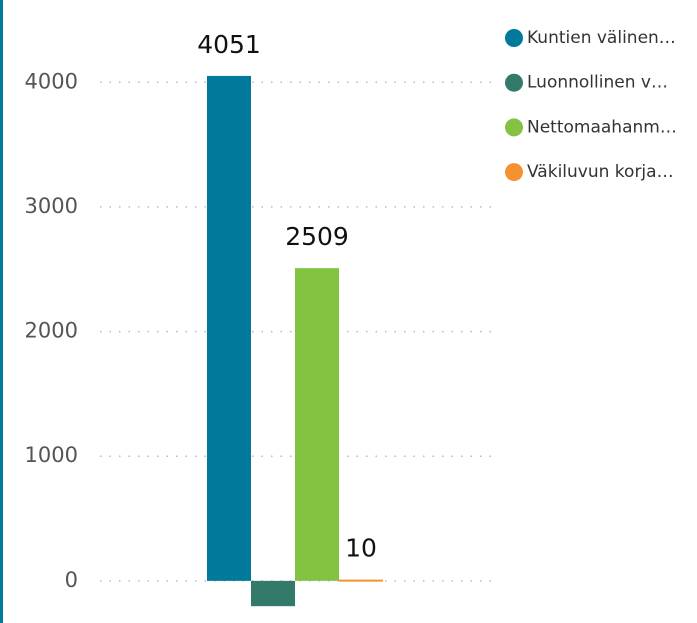 This screenshot has height=623, width=697. What do you see at coordinates (317, 236) in the screenshot?
I see `data-label: 2509` at bounding box center [317, 236].